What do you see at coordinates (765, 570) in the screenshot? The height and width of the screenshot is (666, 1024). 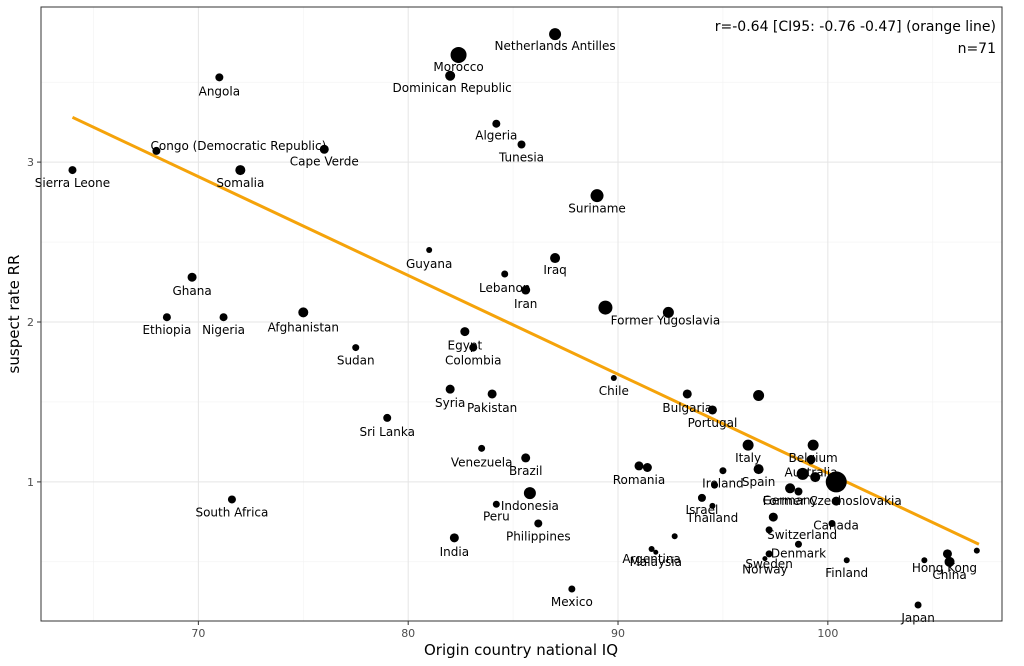 I see `point-label: Norway` at bounding box center [765, 570].